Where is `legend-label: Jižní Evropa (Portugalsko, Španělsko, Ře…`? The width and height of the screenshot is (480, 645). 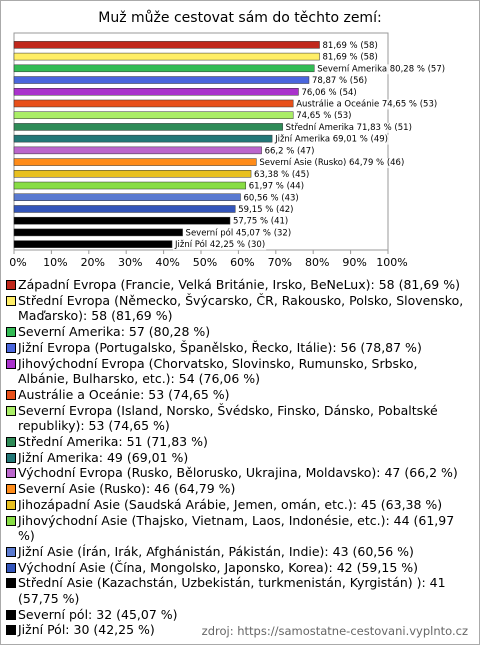
legend-label: Jižní Evropa (Portugalsko, Španělsko, Ře… is located at coordinates (220, 347).